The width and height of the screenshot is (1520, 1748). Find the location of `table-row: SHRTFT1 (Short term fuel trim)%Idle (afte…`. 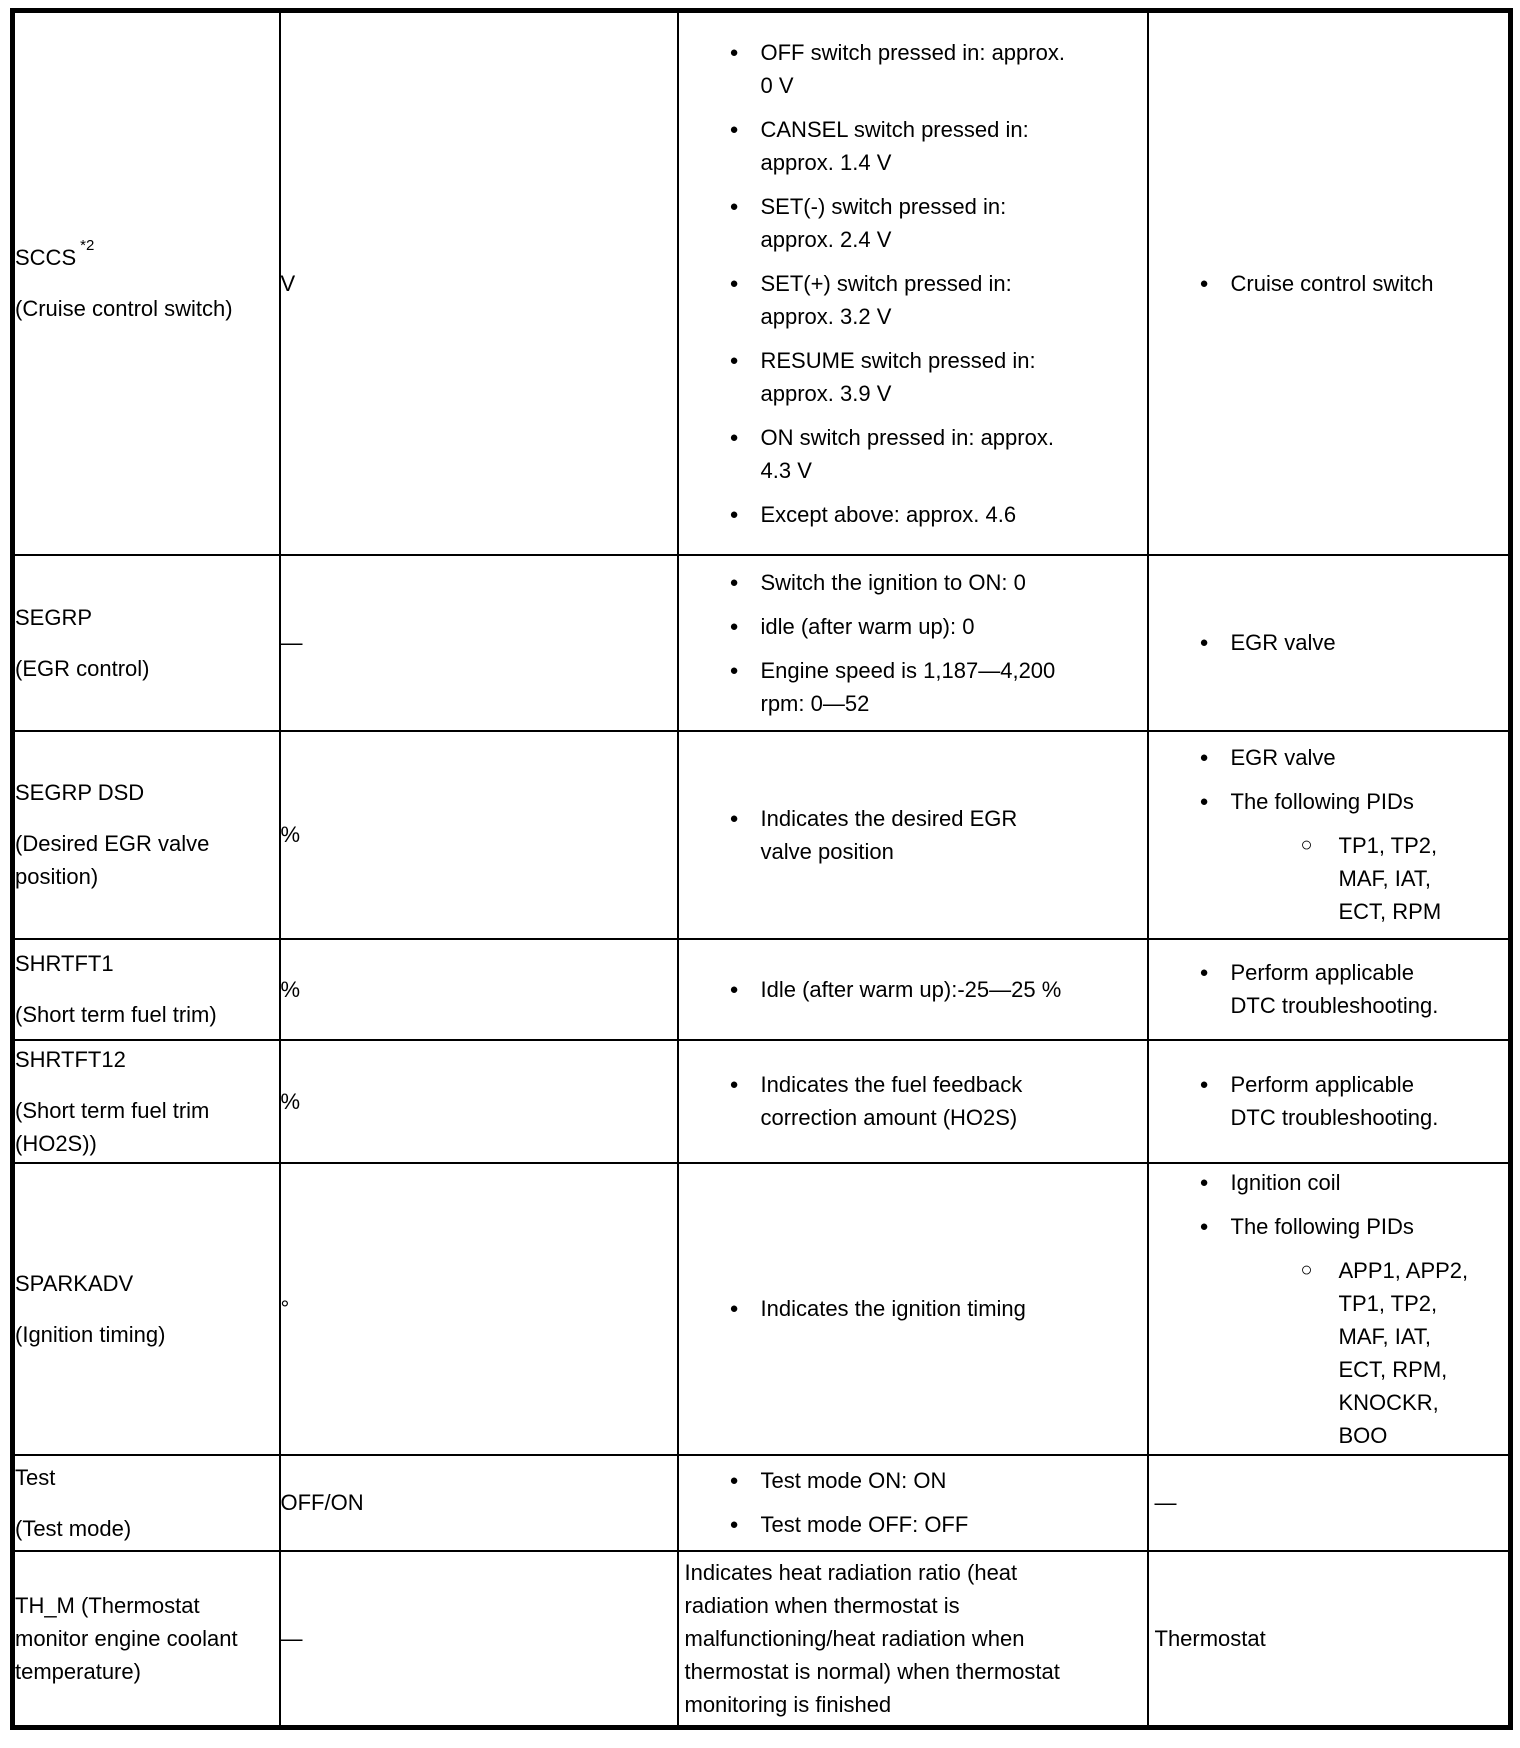

table-row: SHRTFT1 (Short term fuel trim)%Idle (afte… is located at coordinates (761, 989).